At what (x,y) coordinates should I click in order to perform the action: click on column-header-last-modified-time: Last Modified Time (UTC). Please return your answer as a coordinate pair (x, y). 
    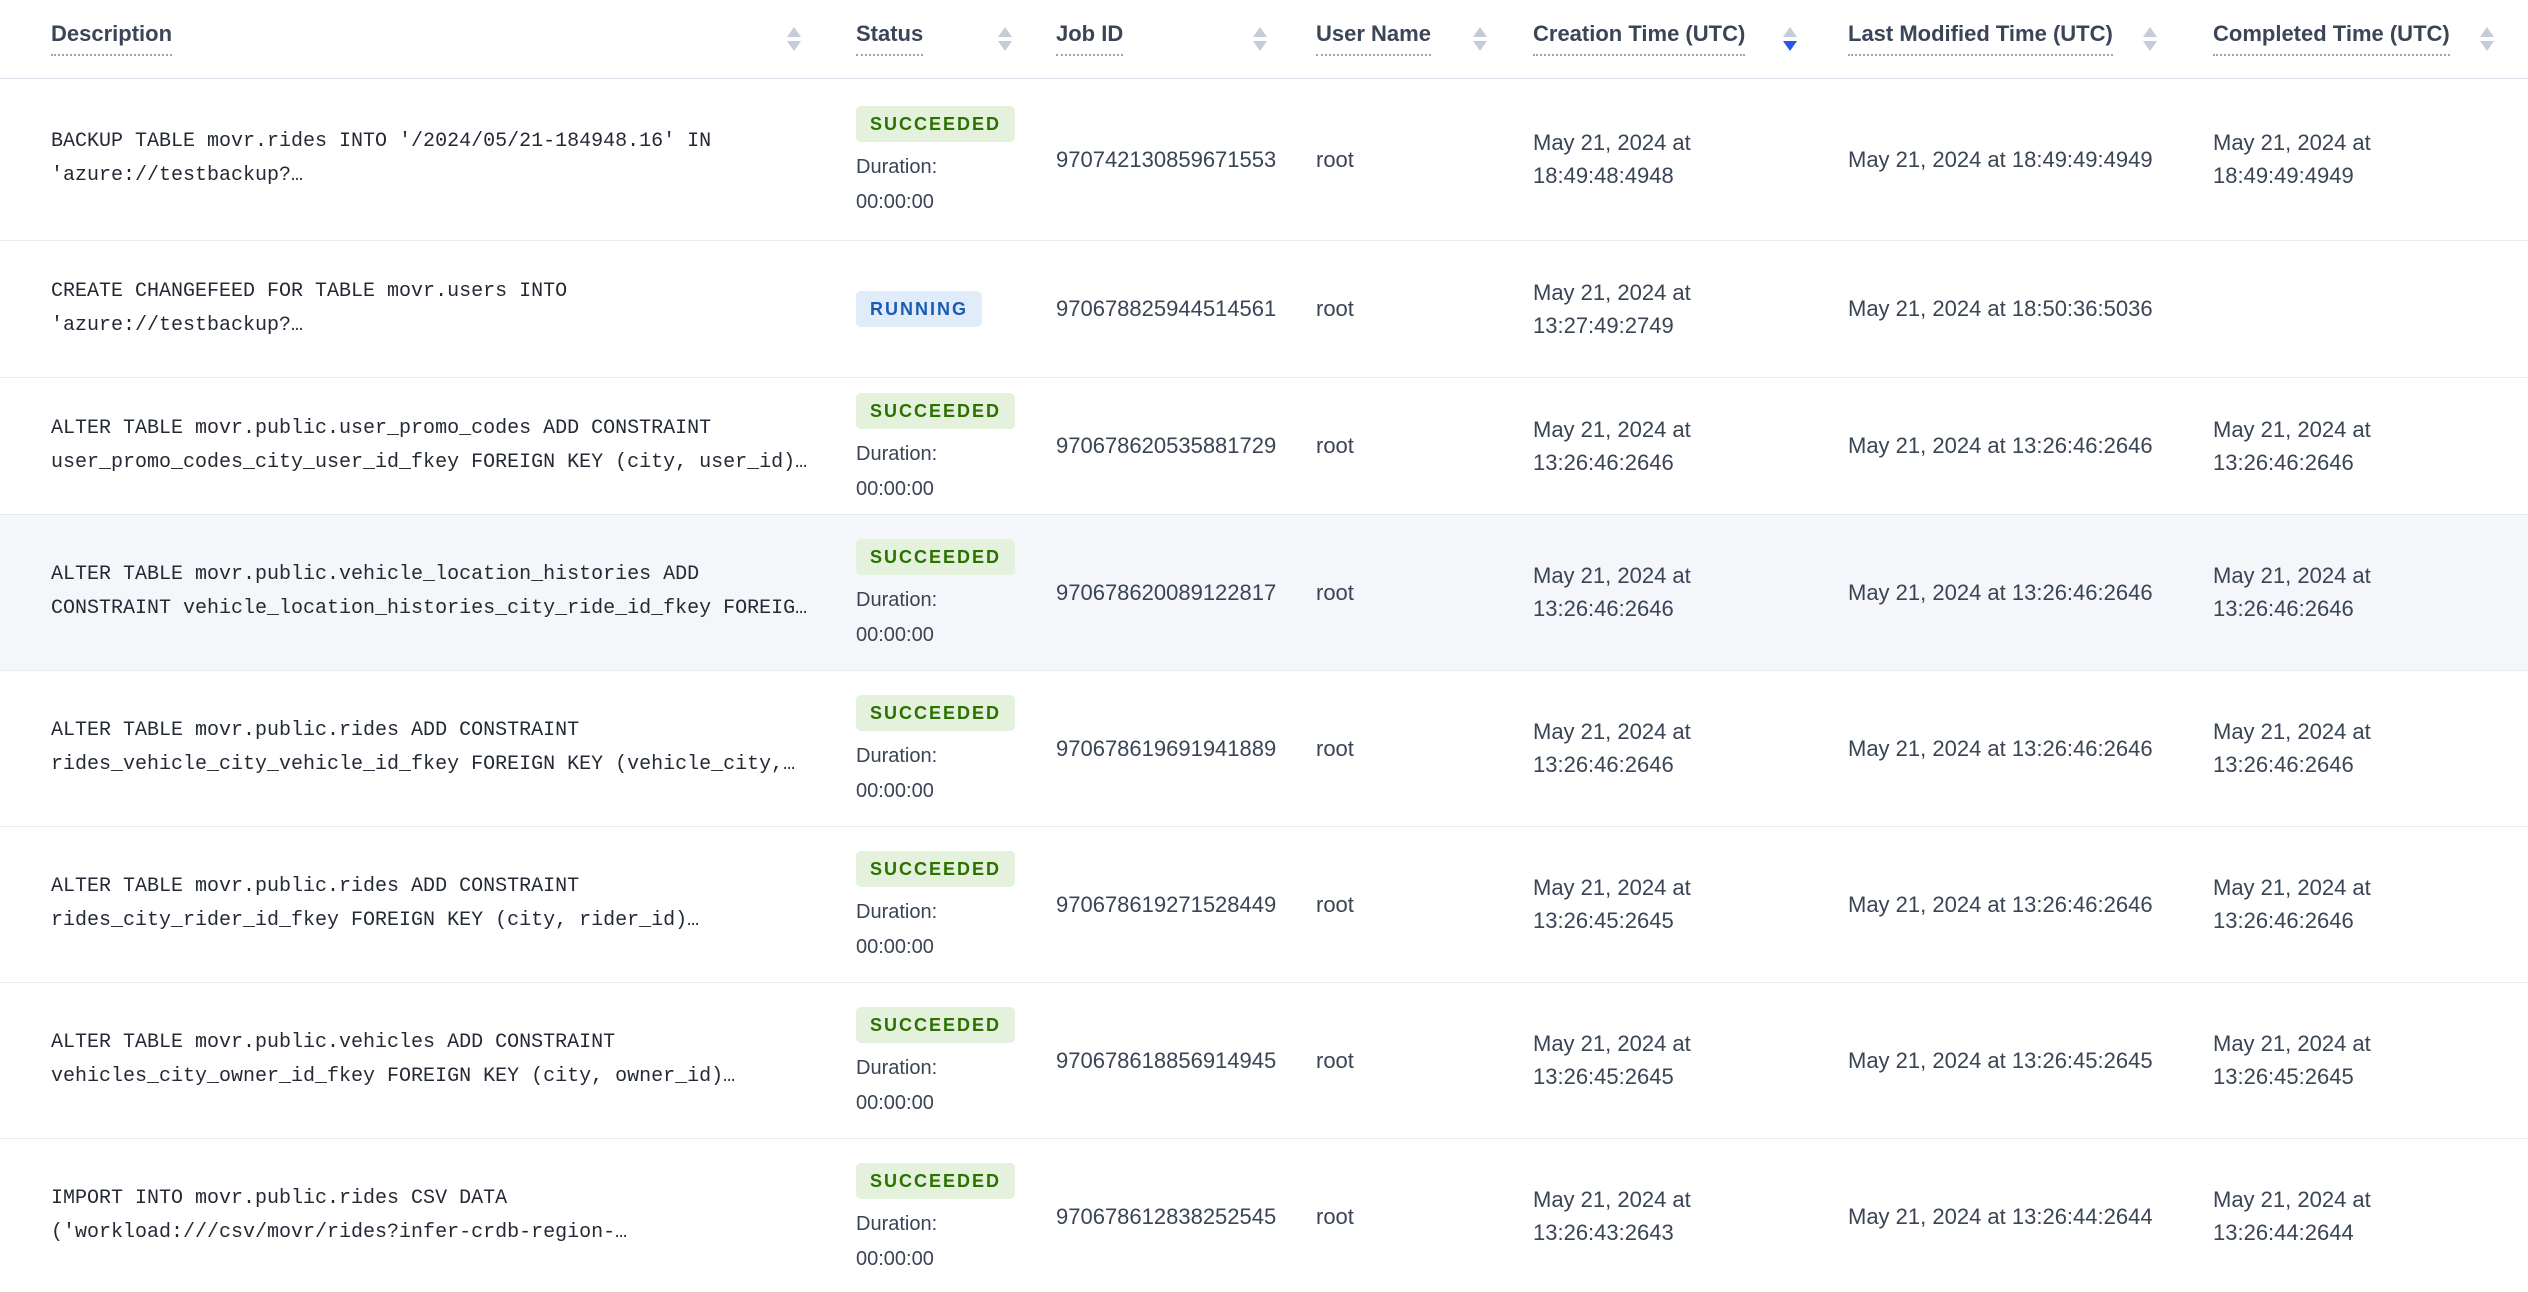
    Looking at the image, I should click on (1995, 39).